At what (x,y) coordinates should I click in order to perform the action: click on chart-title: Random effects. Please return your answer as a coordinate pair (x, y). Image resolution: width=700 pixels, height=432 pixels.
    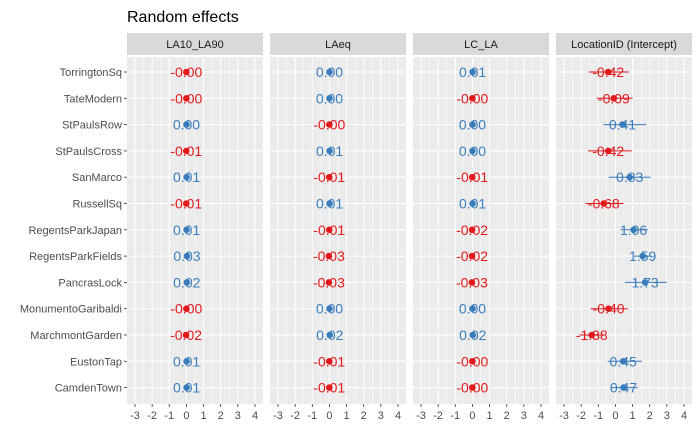
    Looking at the image, I should click on (183, 17).